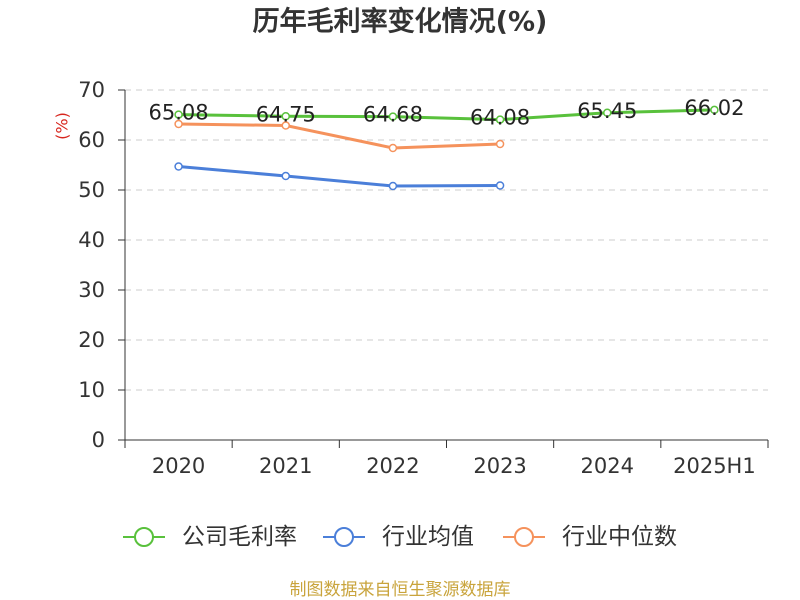 Image resolution: width=800 pixels, height=600 pixels. What do you see at coordinates (607, 466) in the screenshot?
I see `x-tick-label: 2024` at bounding box center [607, 466].